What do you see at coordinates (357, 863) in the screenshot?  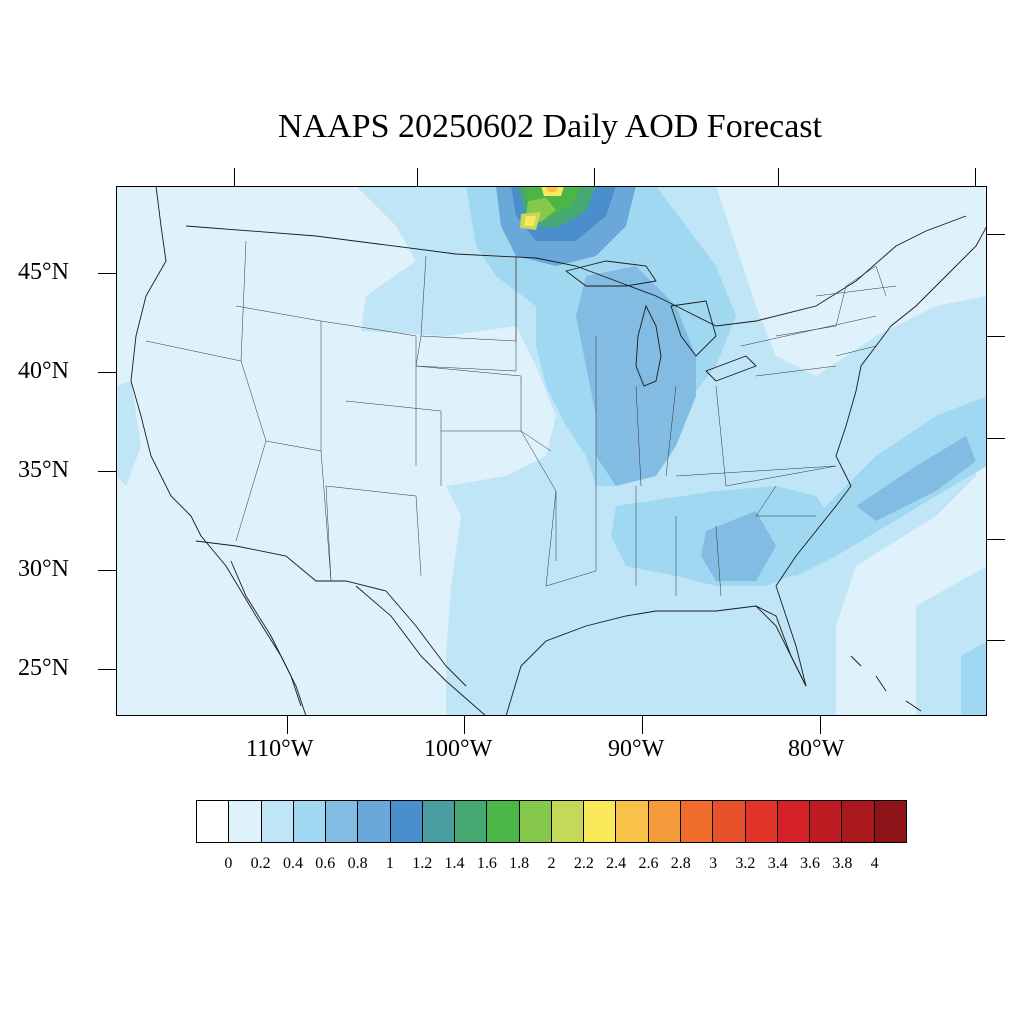 I see `colorbar-label: 0.8` at bounding box center [357, 863].